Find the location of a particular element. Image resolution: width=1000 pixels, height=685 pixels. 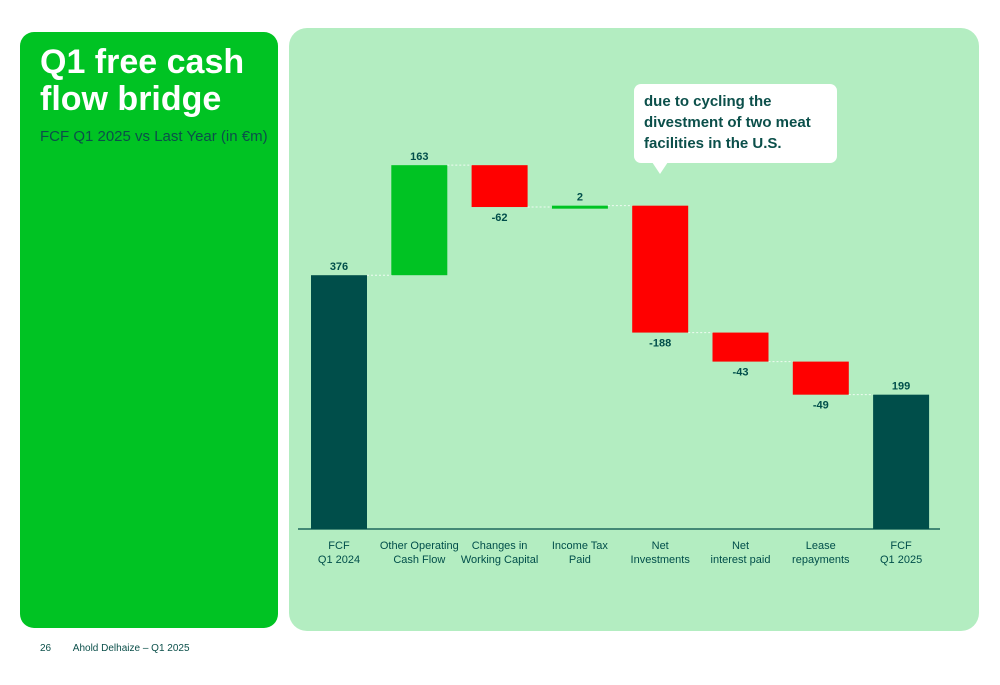

category-label-7-1: Q1 2025 is located at coordinates (901, 560).